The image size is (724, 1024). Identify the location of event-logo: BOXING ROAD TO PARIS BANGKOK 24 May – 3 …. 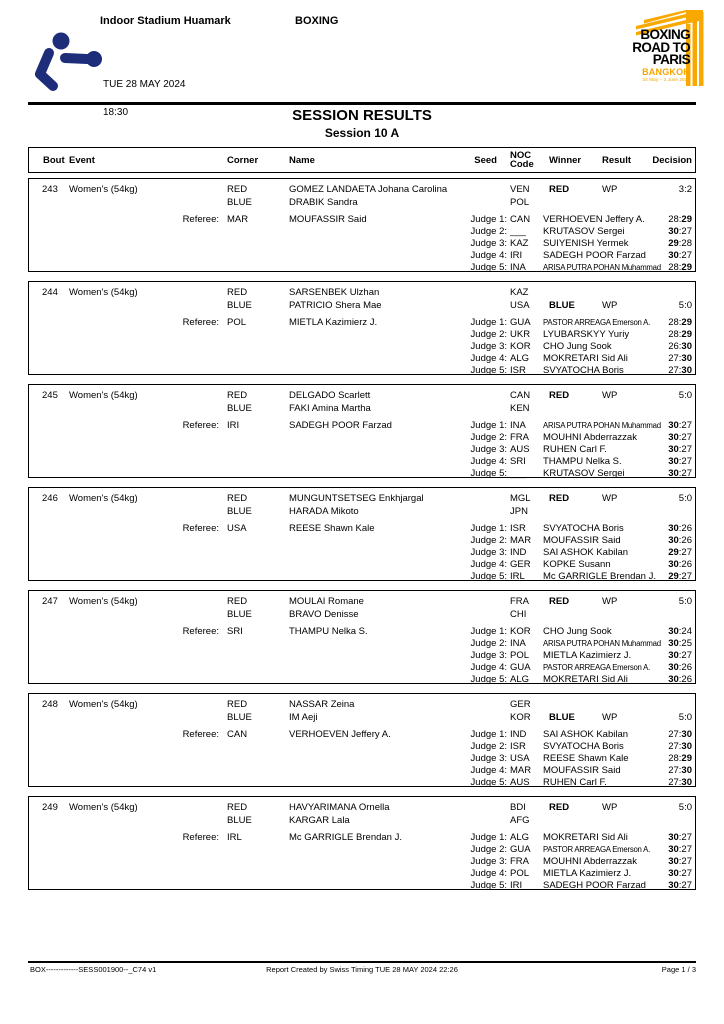
(655, 57).